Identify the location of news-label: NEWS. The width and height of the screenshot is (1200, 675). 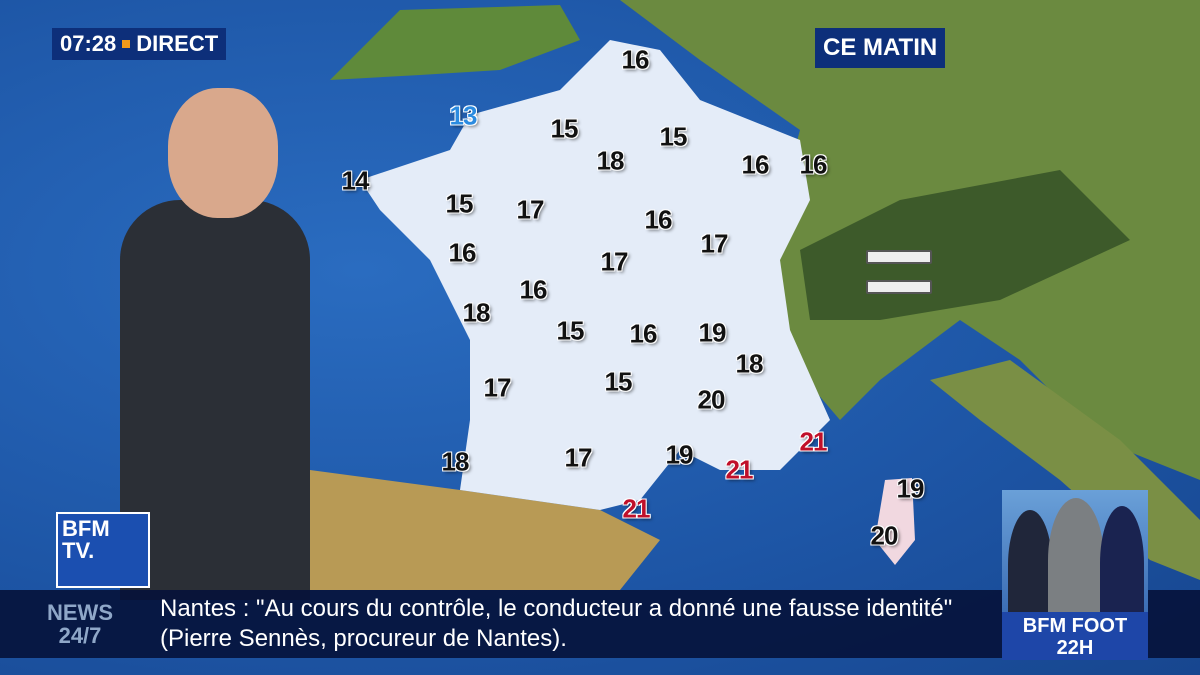
(80, 612).